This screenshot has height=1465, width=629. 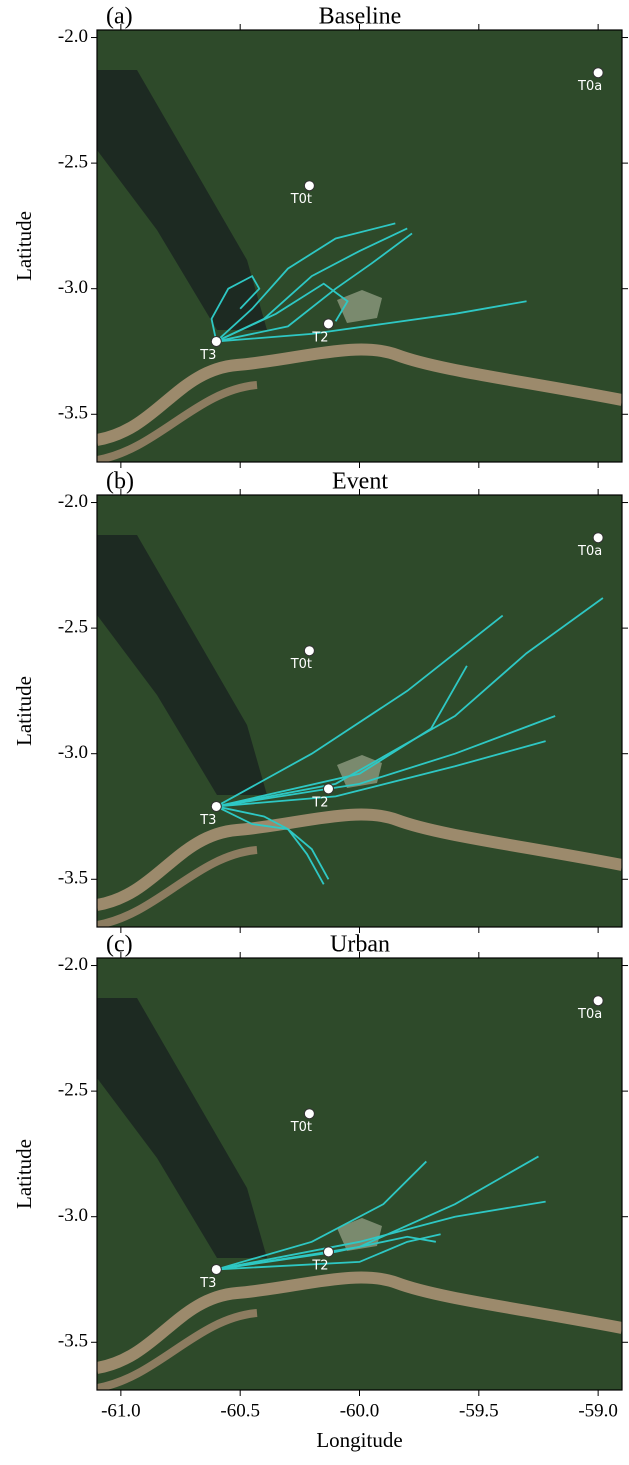 What do you see at coordinates (359, 306) in the screenshot?
I see `city` at bounding box center [359, 306].